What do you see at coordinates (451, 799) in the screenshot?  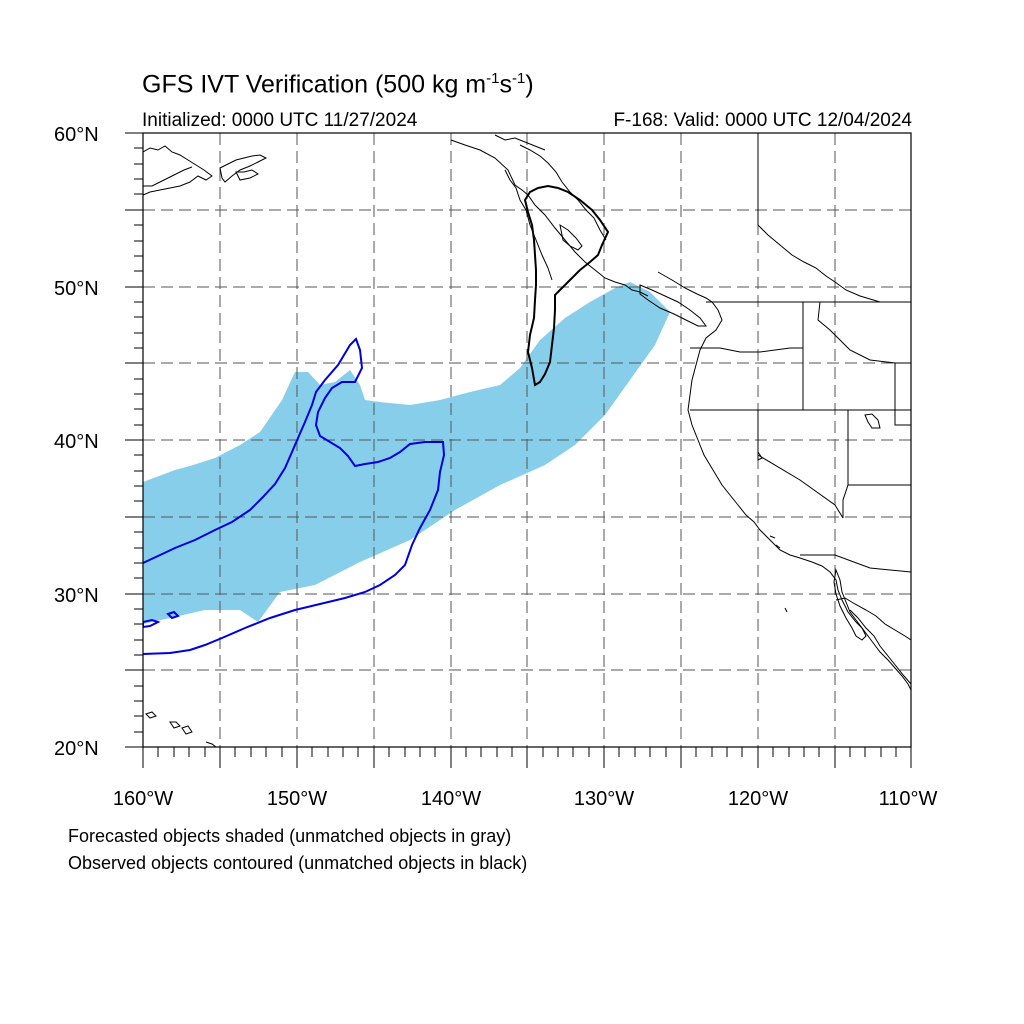 I see `lon-label-140w: 140°W` at bounding box center [451, 799].